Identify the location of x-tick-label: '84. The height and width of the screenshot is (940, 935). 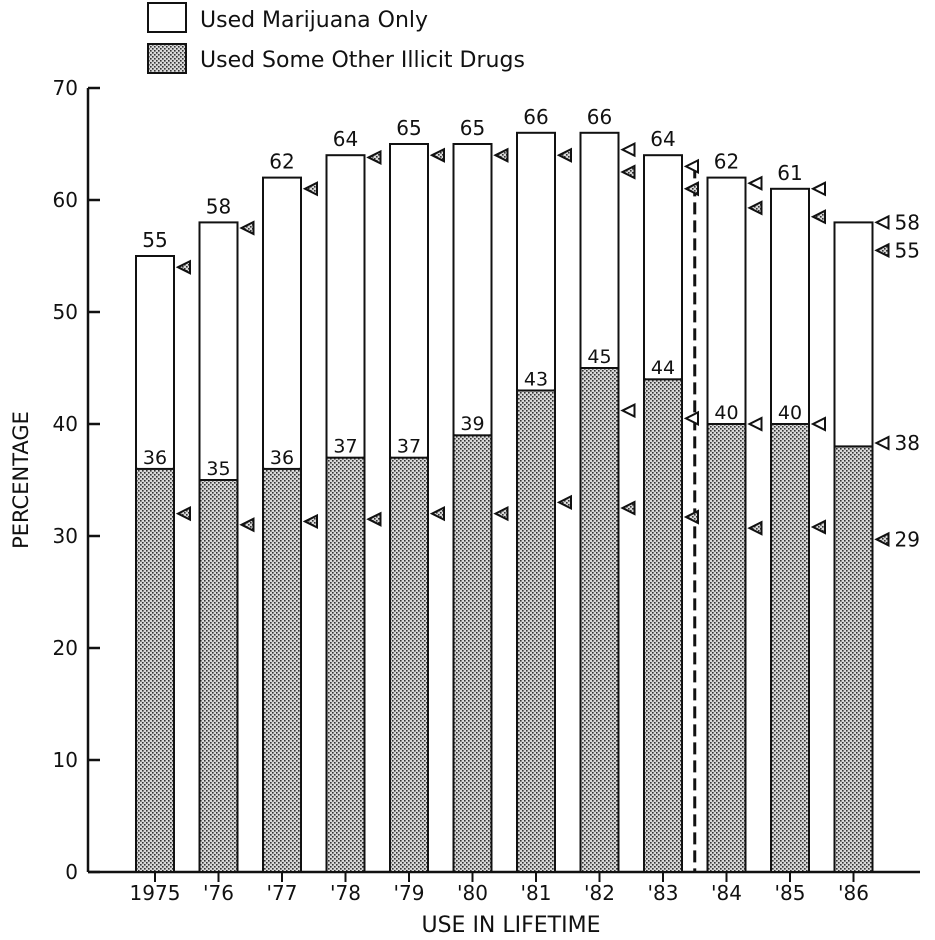
(726, 893).